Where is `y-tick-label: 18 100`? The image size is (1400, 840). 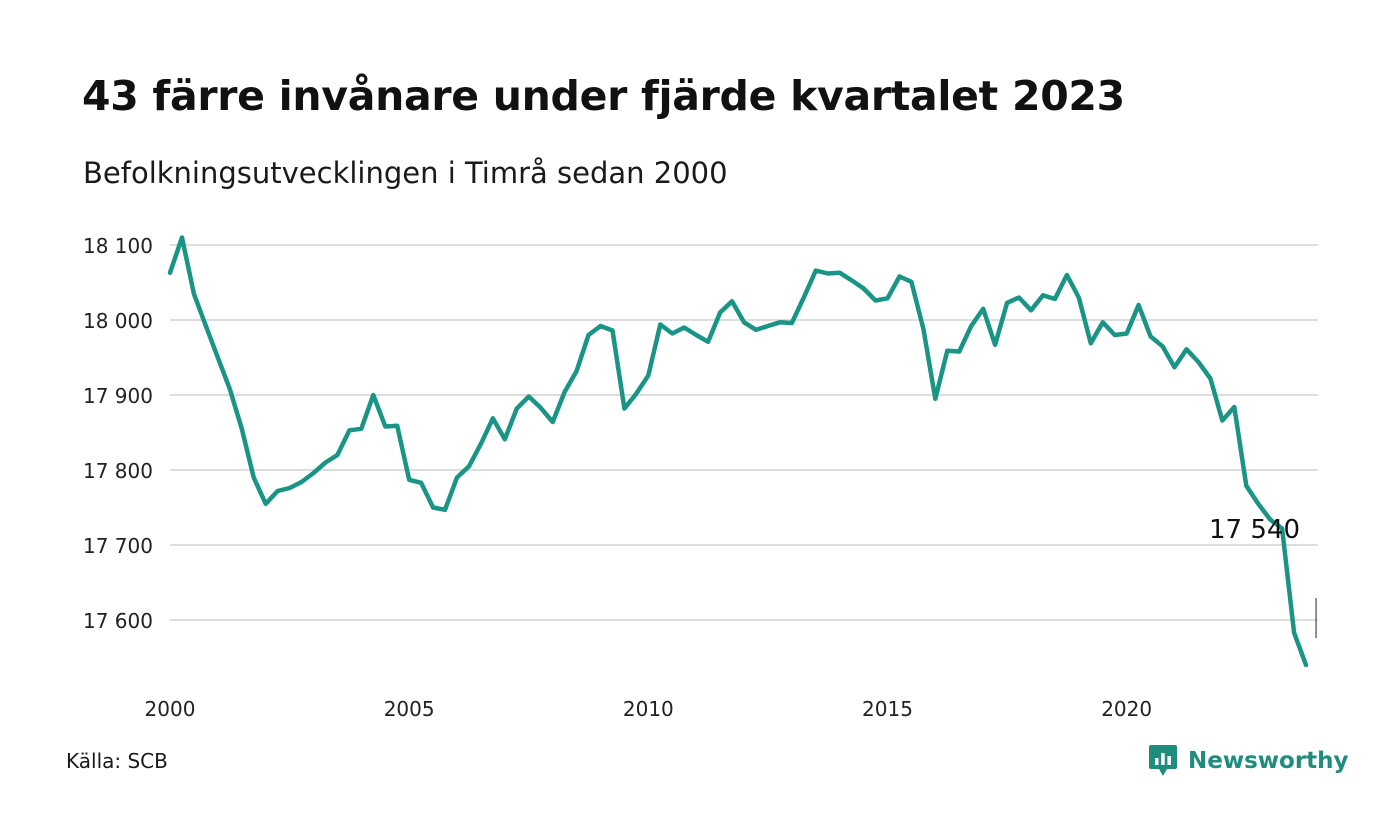
y-tick-label: 18 100 is located at coordinates (118, 246).